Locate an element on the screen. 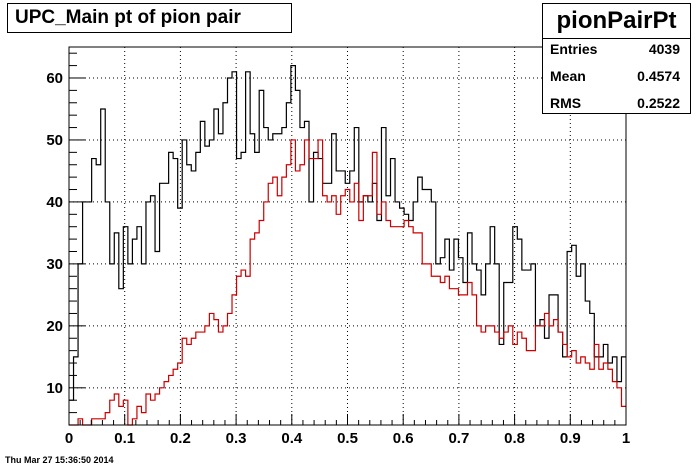  y-tick-label: 40 is located at coordinates (54, 202).